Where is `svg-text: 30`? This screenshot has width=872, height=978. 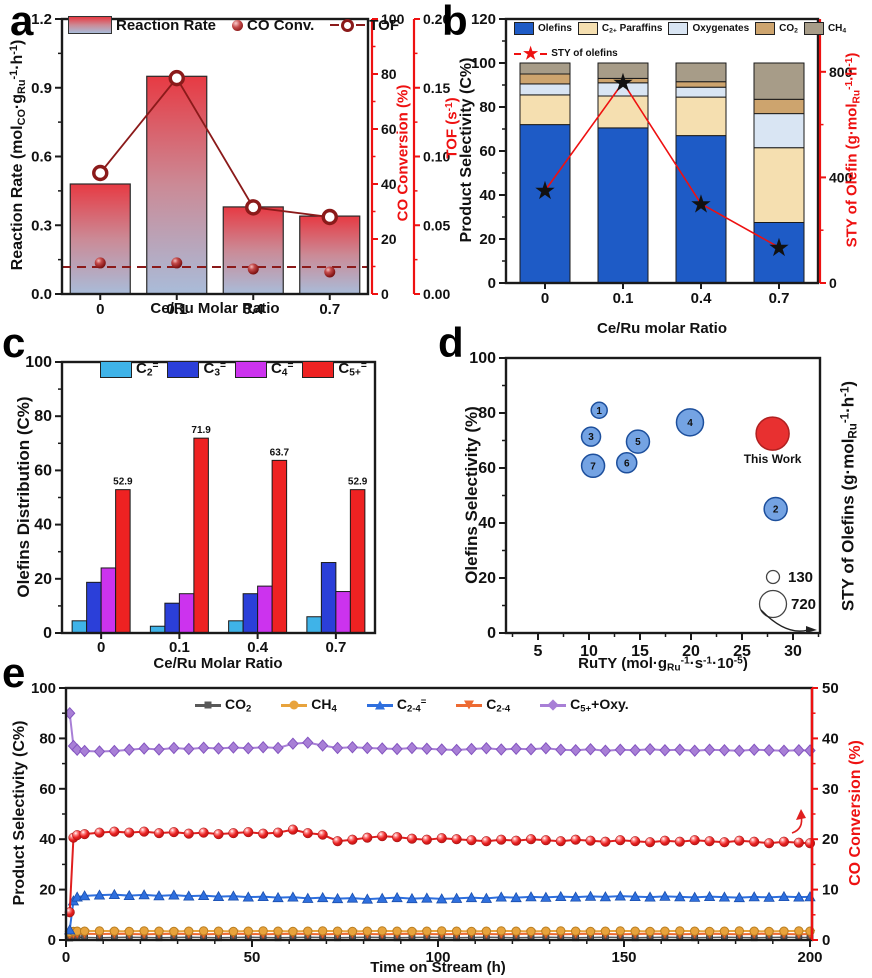
svg-text: 30 is located at coordinates (793, 651).